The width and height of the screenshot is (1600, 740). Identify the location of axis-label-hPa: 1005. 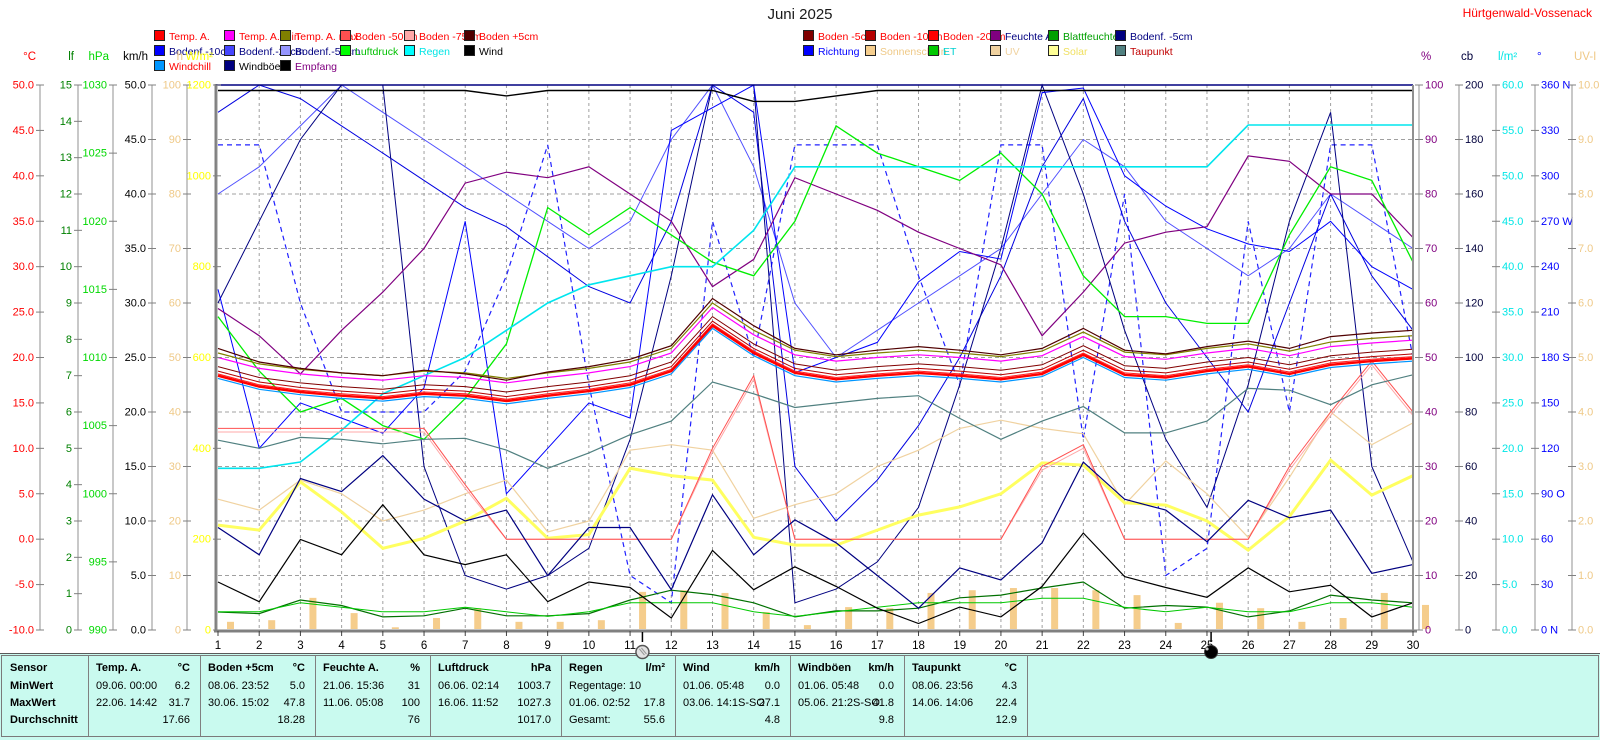
(95, 426).